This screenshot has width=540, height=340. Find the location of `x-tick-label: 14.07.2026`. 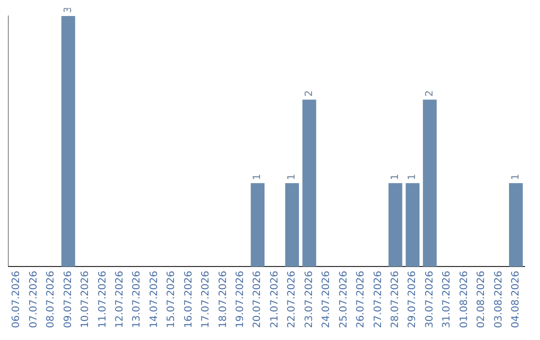

x-tick-label: 14.07.2026 is located at coordinates (154, 299).